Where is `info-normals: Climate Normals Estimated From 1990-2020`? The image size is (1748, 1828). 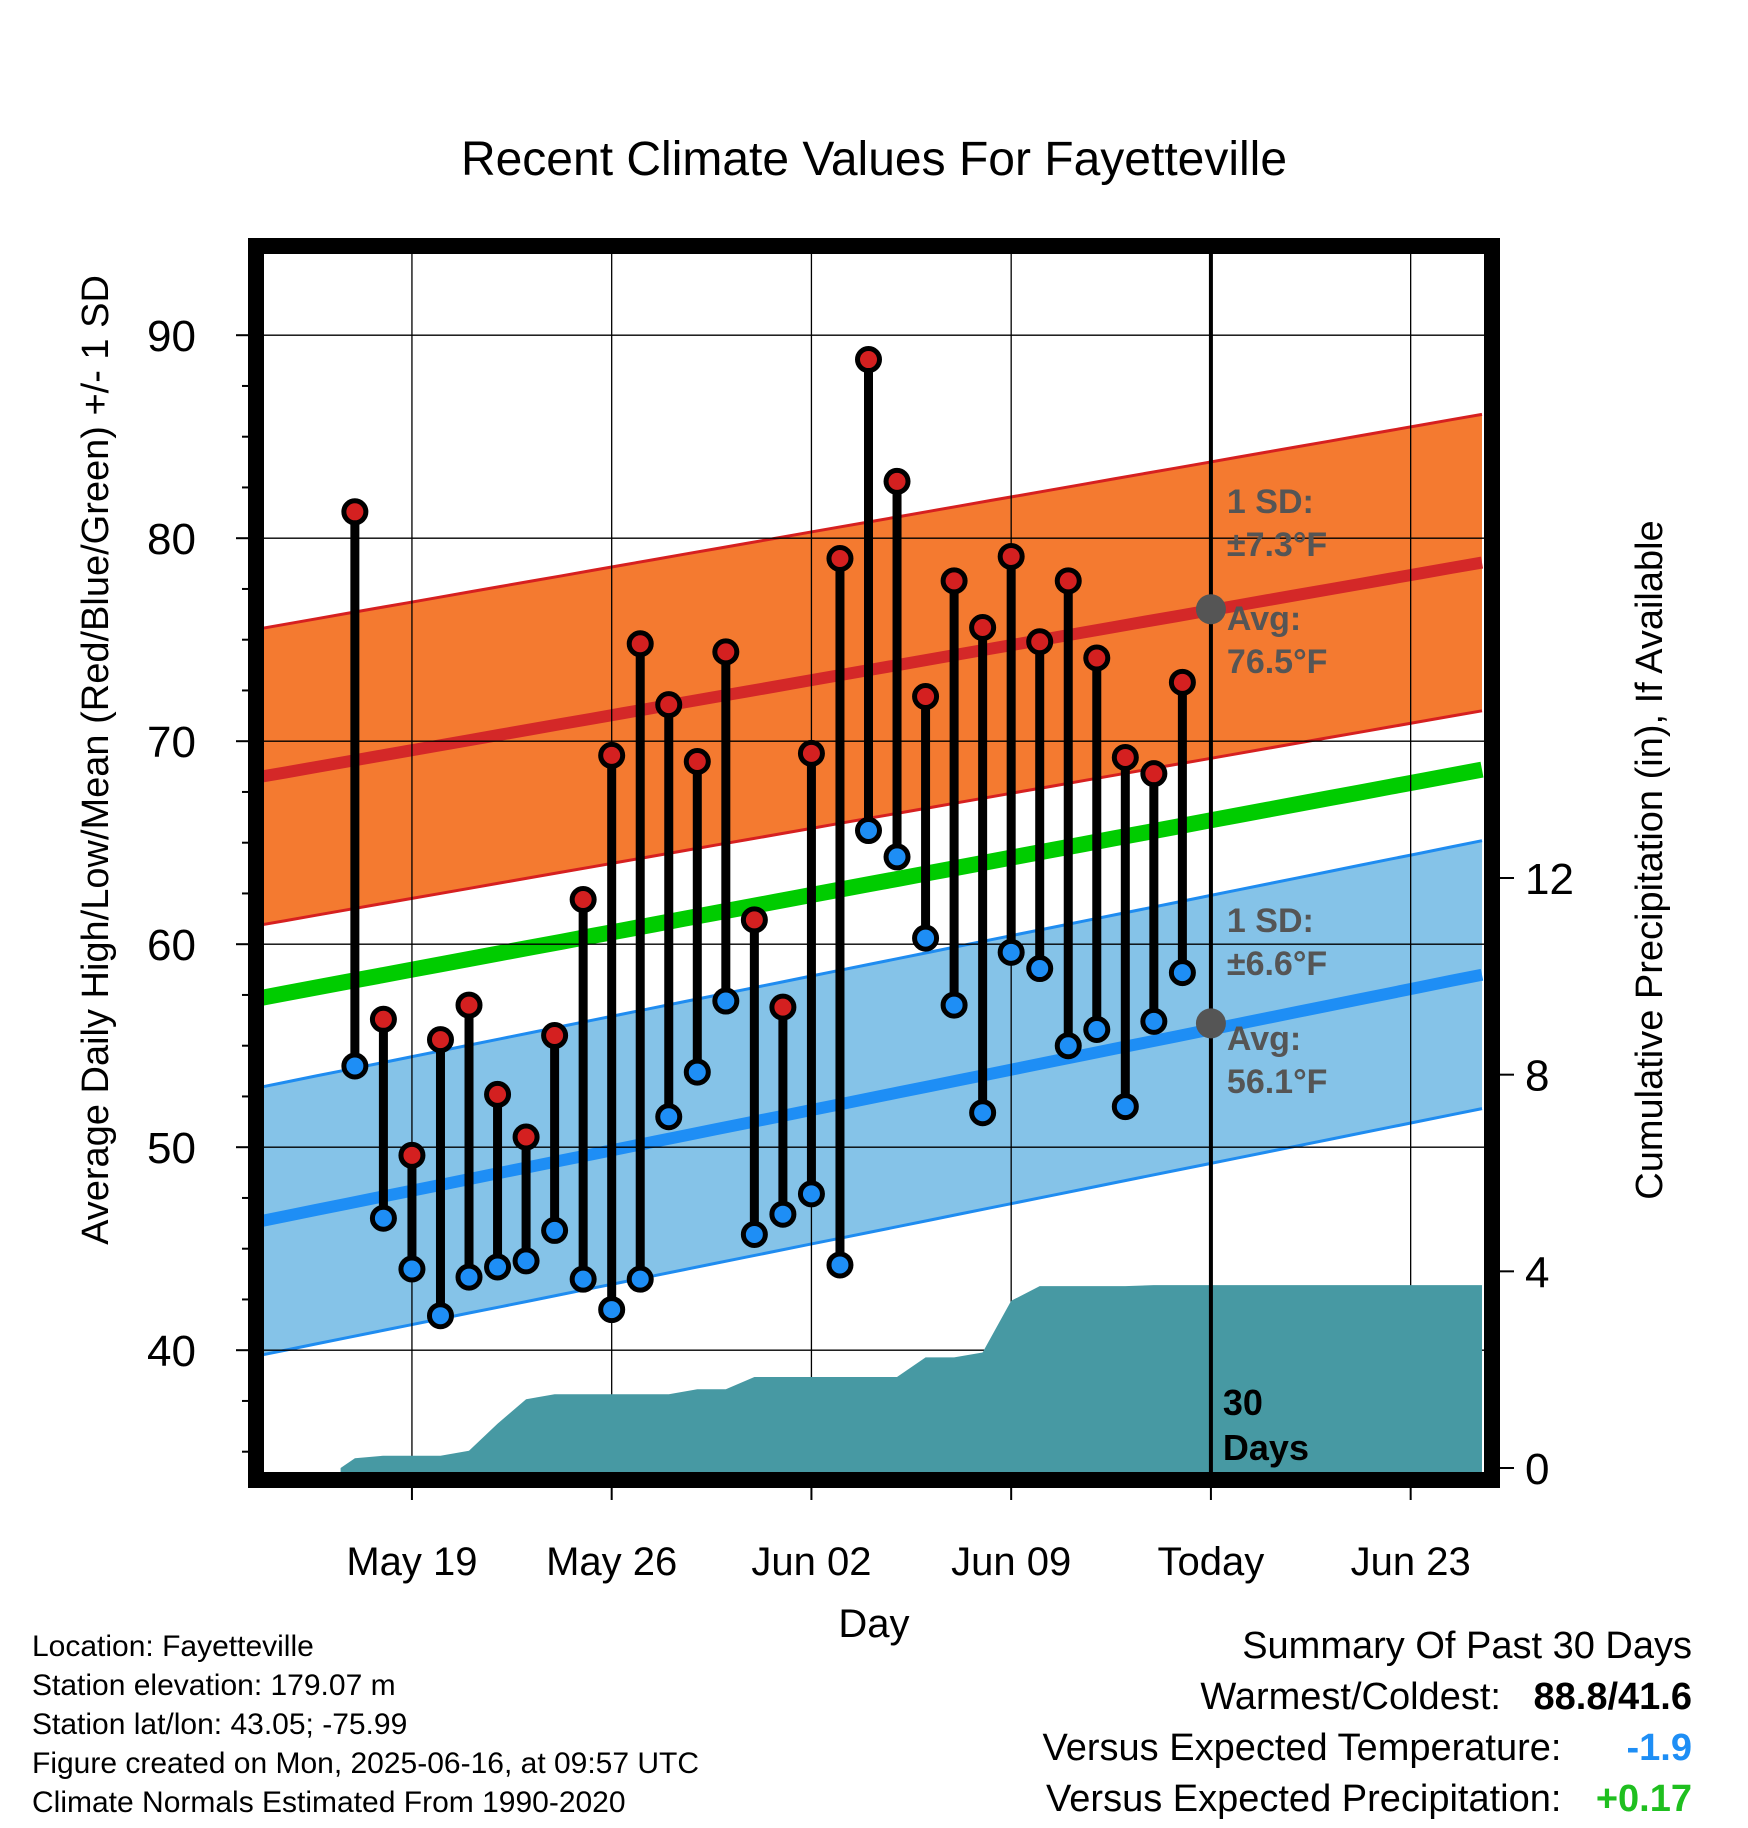 info-normals: Climate Normals Estimated From 1990-2020 is located at coordinates (329, 1802).